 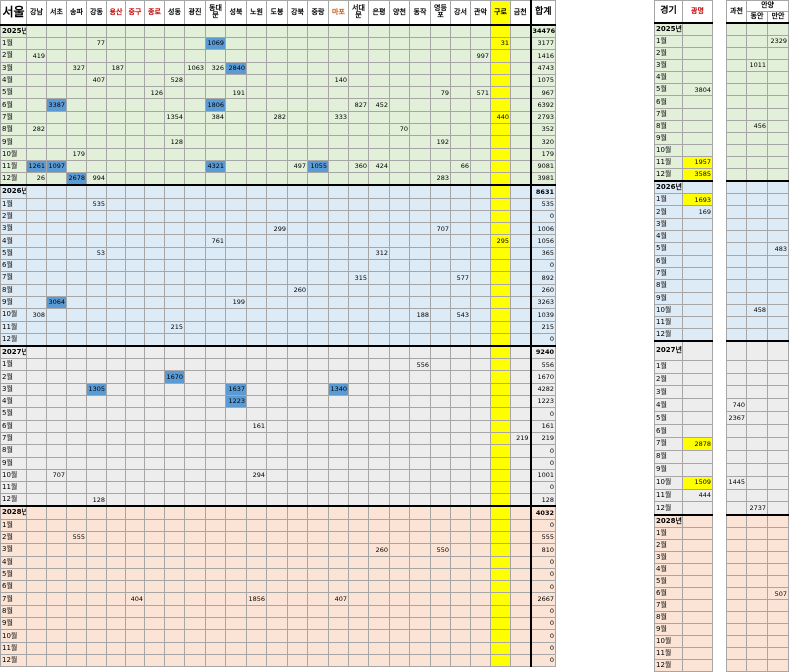 What do you see at coordinates (36, 179) in the screenshot?
I see `data-cell: 26` at bounding box center [36, 179].